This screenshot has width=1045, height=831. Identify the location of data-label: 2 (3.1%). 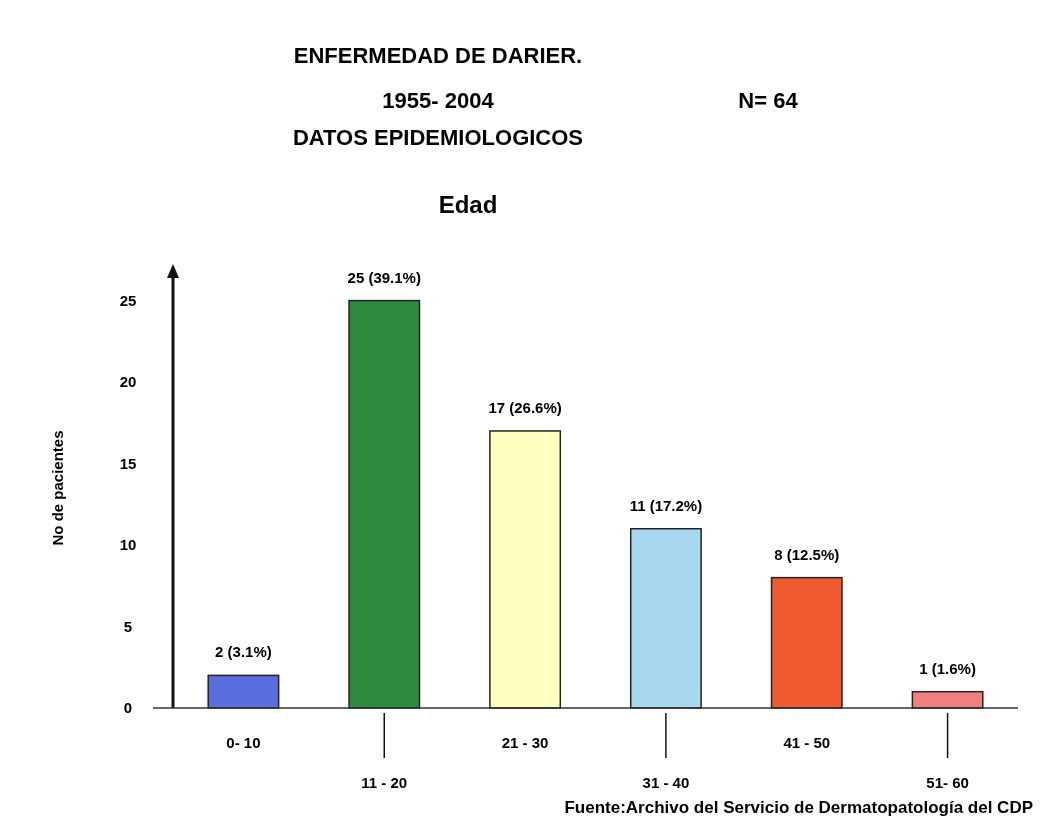
(243, 652).